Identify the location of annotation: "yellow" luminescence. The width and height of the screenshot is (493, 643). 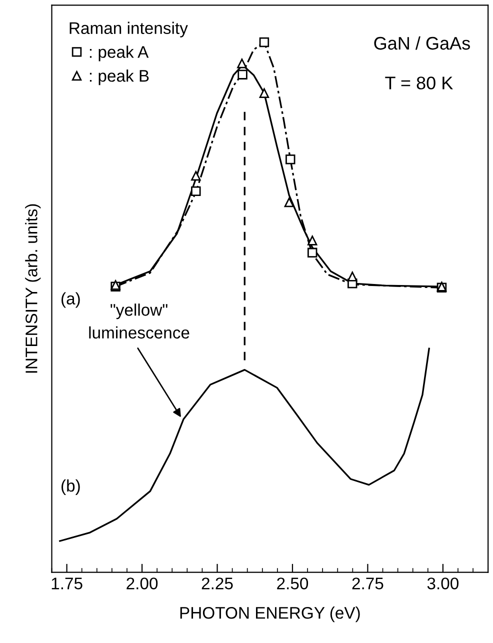
(139, 321).